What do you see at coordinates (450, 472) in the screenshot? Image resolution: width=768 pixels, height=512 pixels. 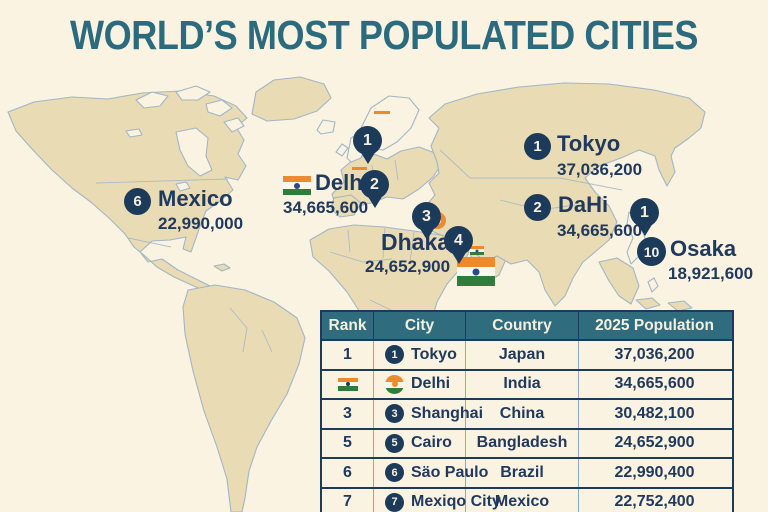 I see `city-name: Säo Paulo` at bounding box center [450, 472].